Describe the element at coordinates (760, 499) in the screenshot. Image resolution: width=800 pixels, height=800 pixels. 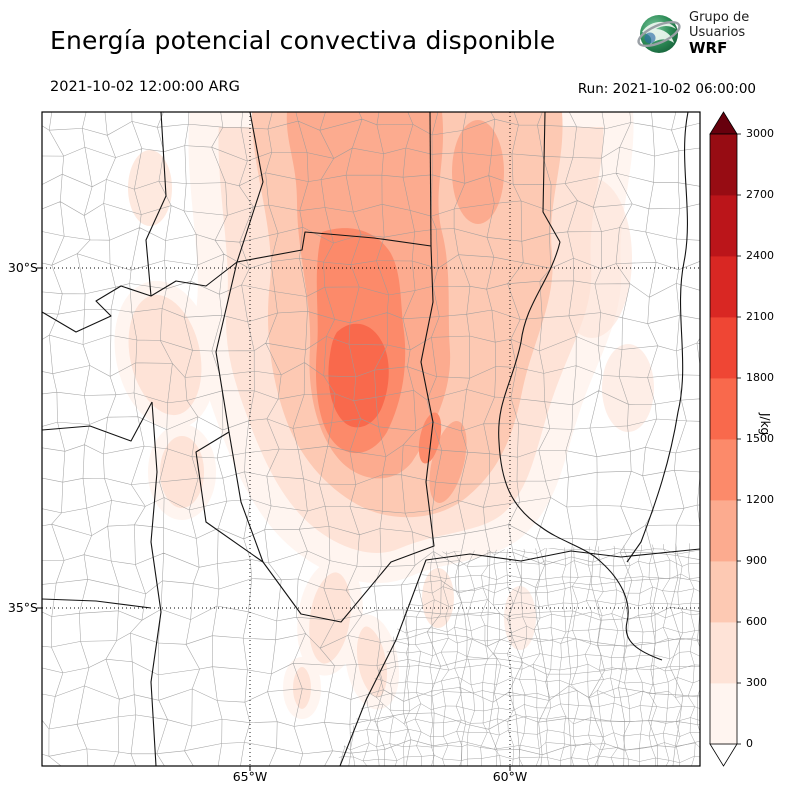
I see `colorbar-tick-label: 1200` at that location.